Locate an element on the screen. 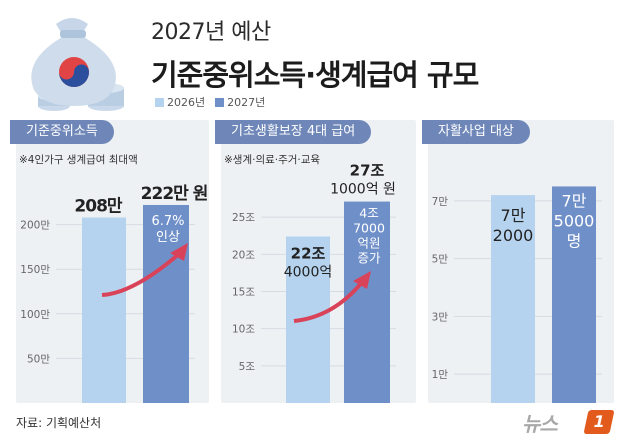 The image size is (628, 439). inside-label: 인상 is located at coordinates (168, 237).